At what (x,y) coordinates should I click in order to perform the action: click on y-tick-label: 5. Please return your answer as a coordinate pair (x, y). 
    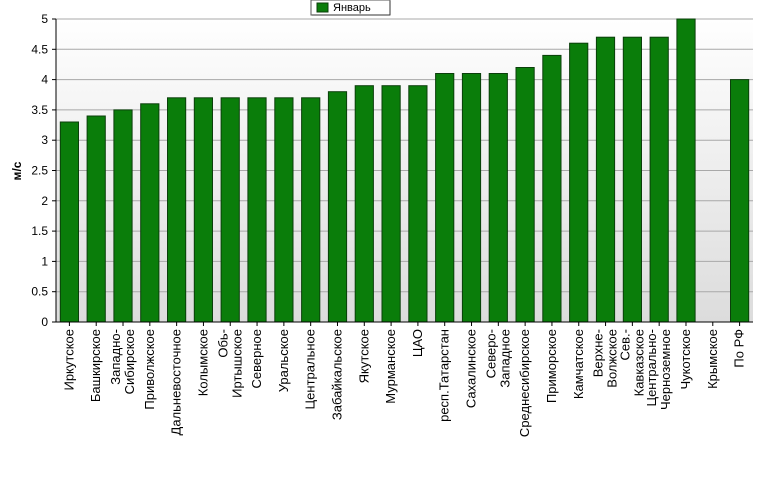
    Looking at the image, I should click on (44, 19).